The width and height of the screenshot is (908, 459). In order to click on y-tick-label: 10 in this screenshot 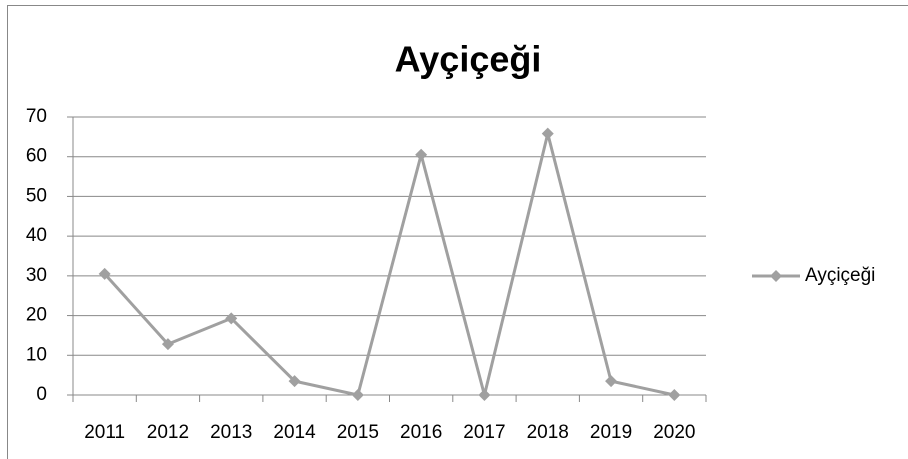, I will do `click(36, 354)`.